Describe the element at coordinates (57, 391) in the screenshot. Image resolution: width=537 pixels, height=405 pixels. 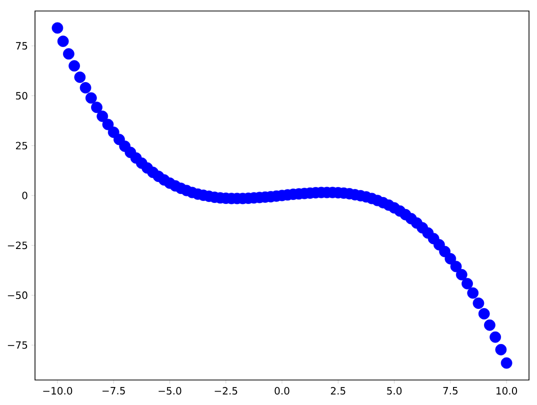
I see `x-tick-label: −10.0` at that location.